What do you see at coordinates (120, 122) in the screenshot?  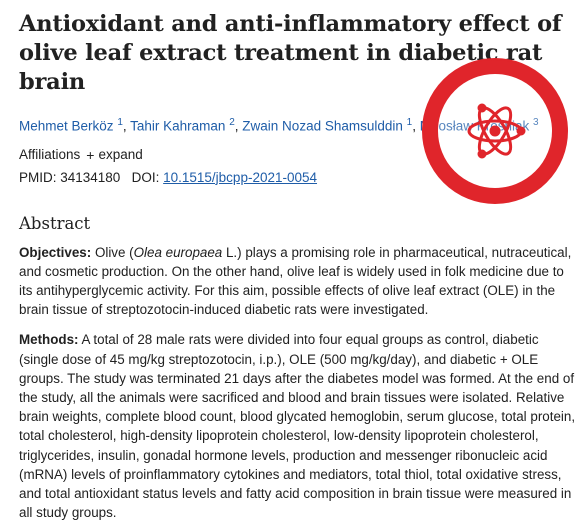 I see `author-affiliation-1: 1` at bounding box center [120, 122].